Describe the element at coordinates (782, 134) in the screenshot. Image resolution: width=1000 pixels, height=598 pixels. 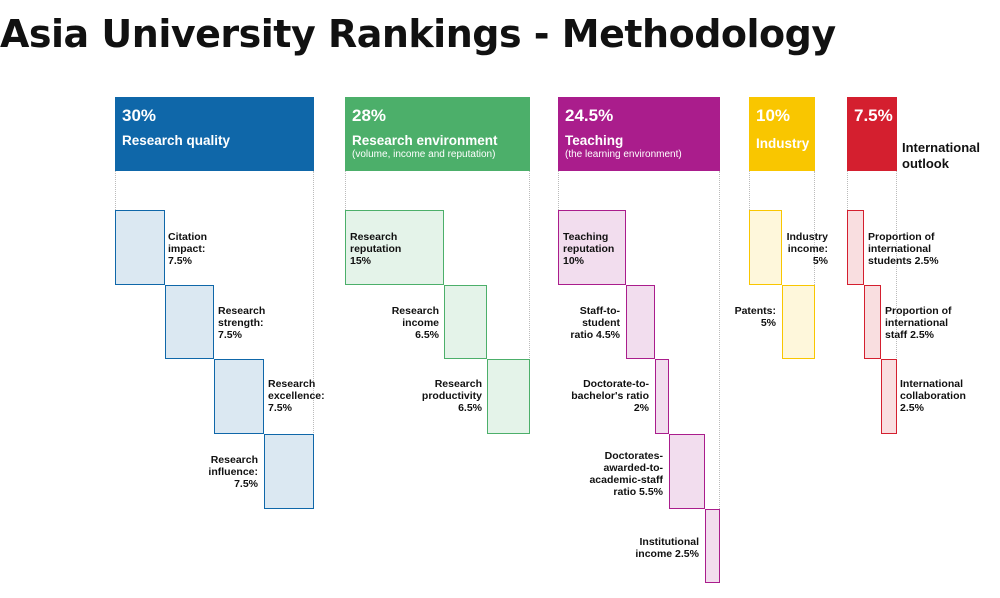
I see `pillar-header: 10% Industry` at that location.